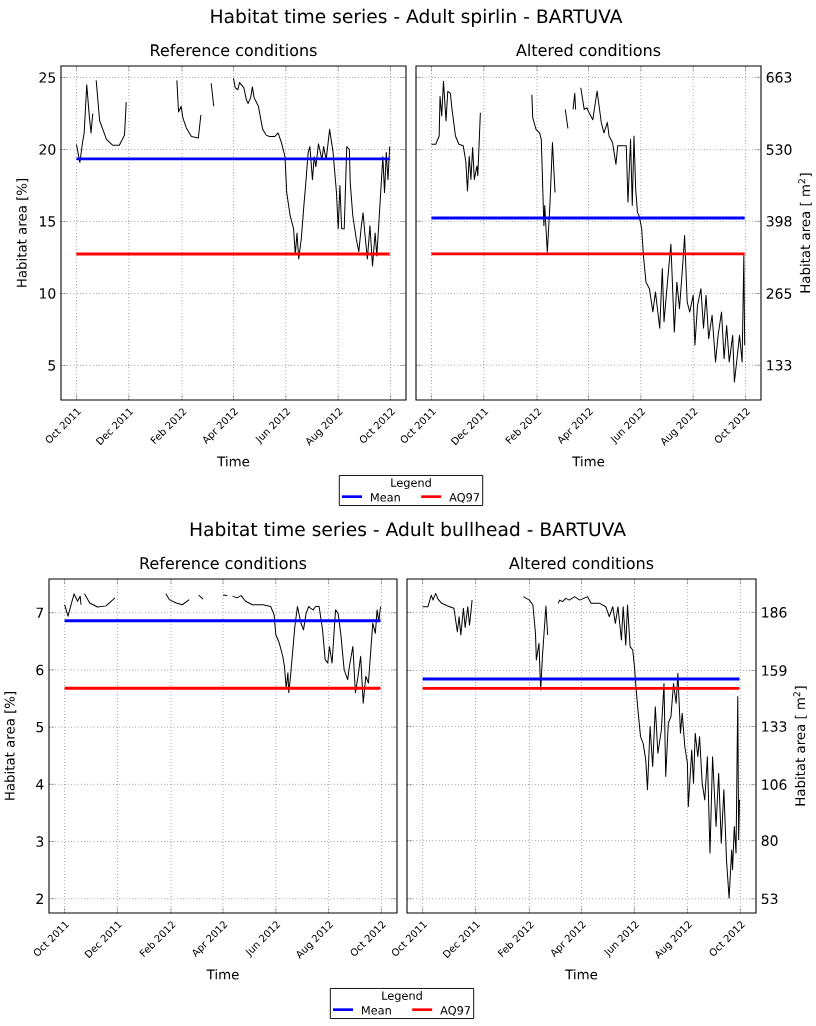 The height and width of the screenshot is (1026, 816). I want to click on y2-tick-label: 106, so click(774, 784).